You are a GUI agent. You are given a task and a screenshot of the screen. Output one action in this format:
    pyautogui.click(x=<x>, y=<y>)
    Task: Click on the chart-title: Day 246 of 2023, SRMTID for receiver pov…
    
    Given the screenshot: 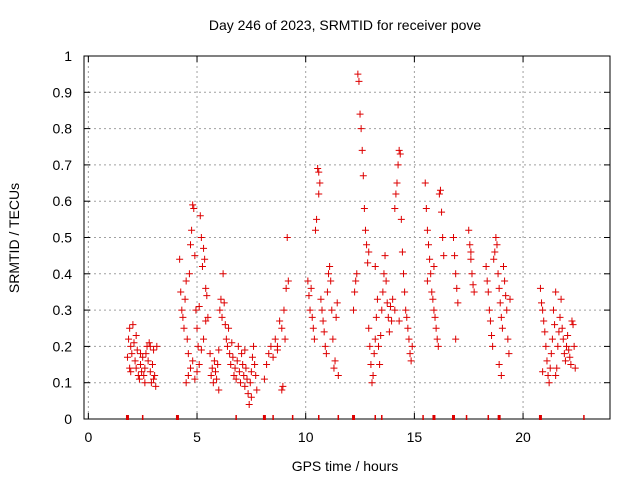 What is the action you would take?
    pyautogui.click(x=345, y=25)
    